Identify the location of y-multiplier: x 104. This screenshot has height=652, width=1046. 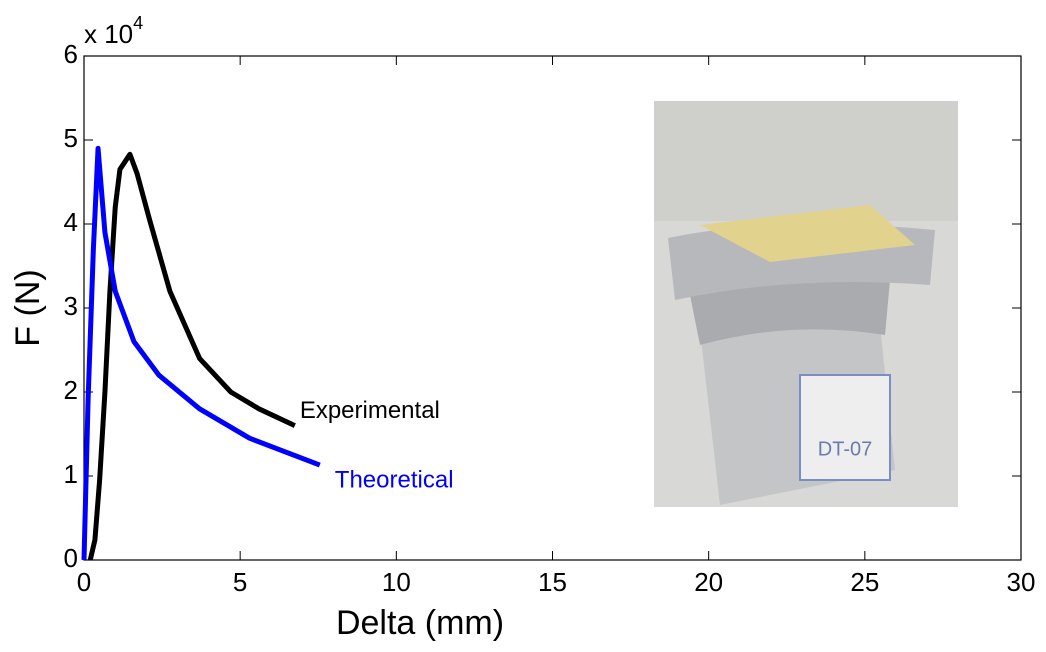
(113, 31).